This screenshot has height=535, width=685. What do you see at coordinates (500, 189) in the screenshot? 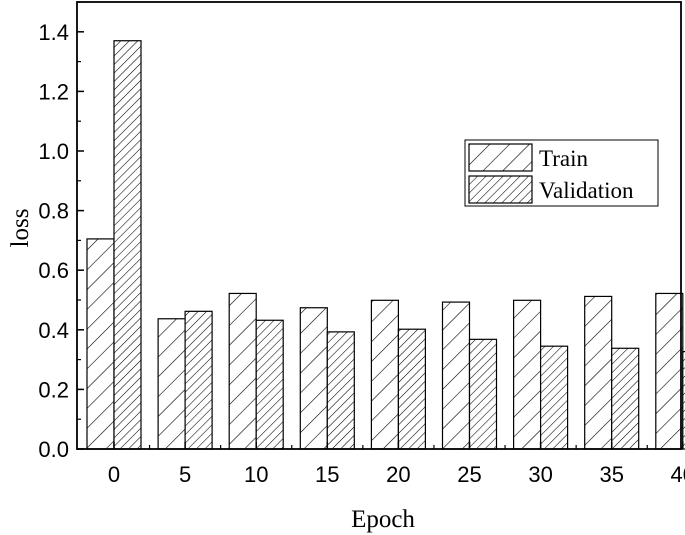
I see `legend-swatch-validation` at bounding box center [500, 189].